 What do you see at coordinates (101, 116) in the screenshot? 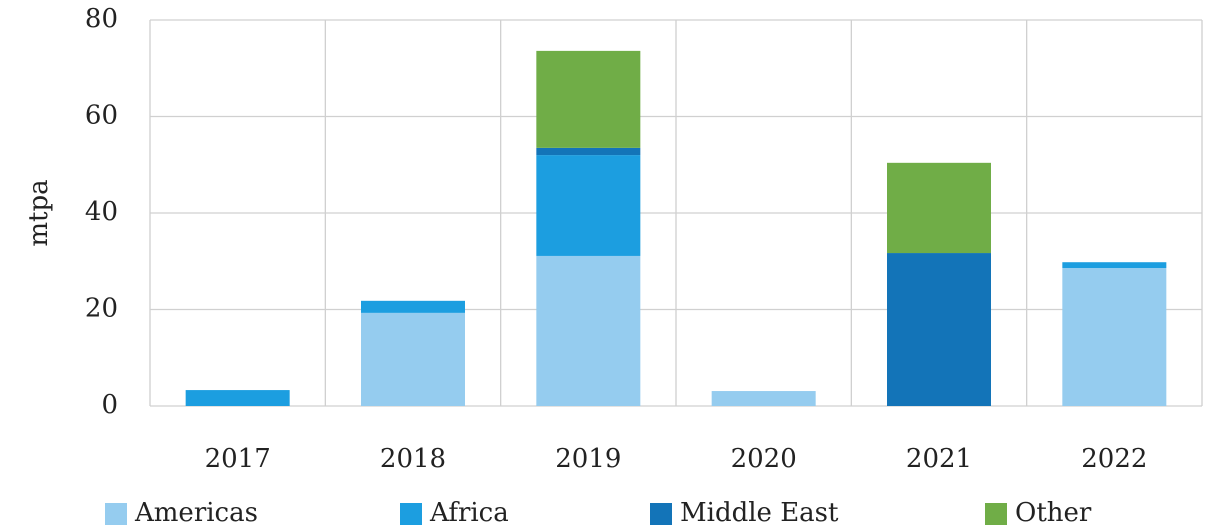
I see `y-tick-label: 60` at bounding box center [101, 116].